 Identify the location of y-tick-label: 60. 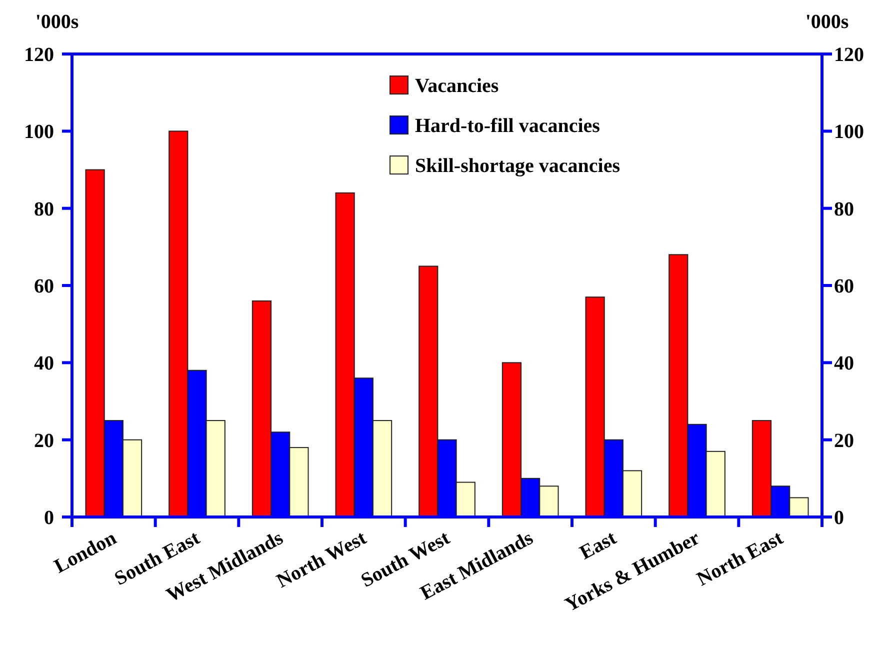
(44, 287).